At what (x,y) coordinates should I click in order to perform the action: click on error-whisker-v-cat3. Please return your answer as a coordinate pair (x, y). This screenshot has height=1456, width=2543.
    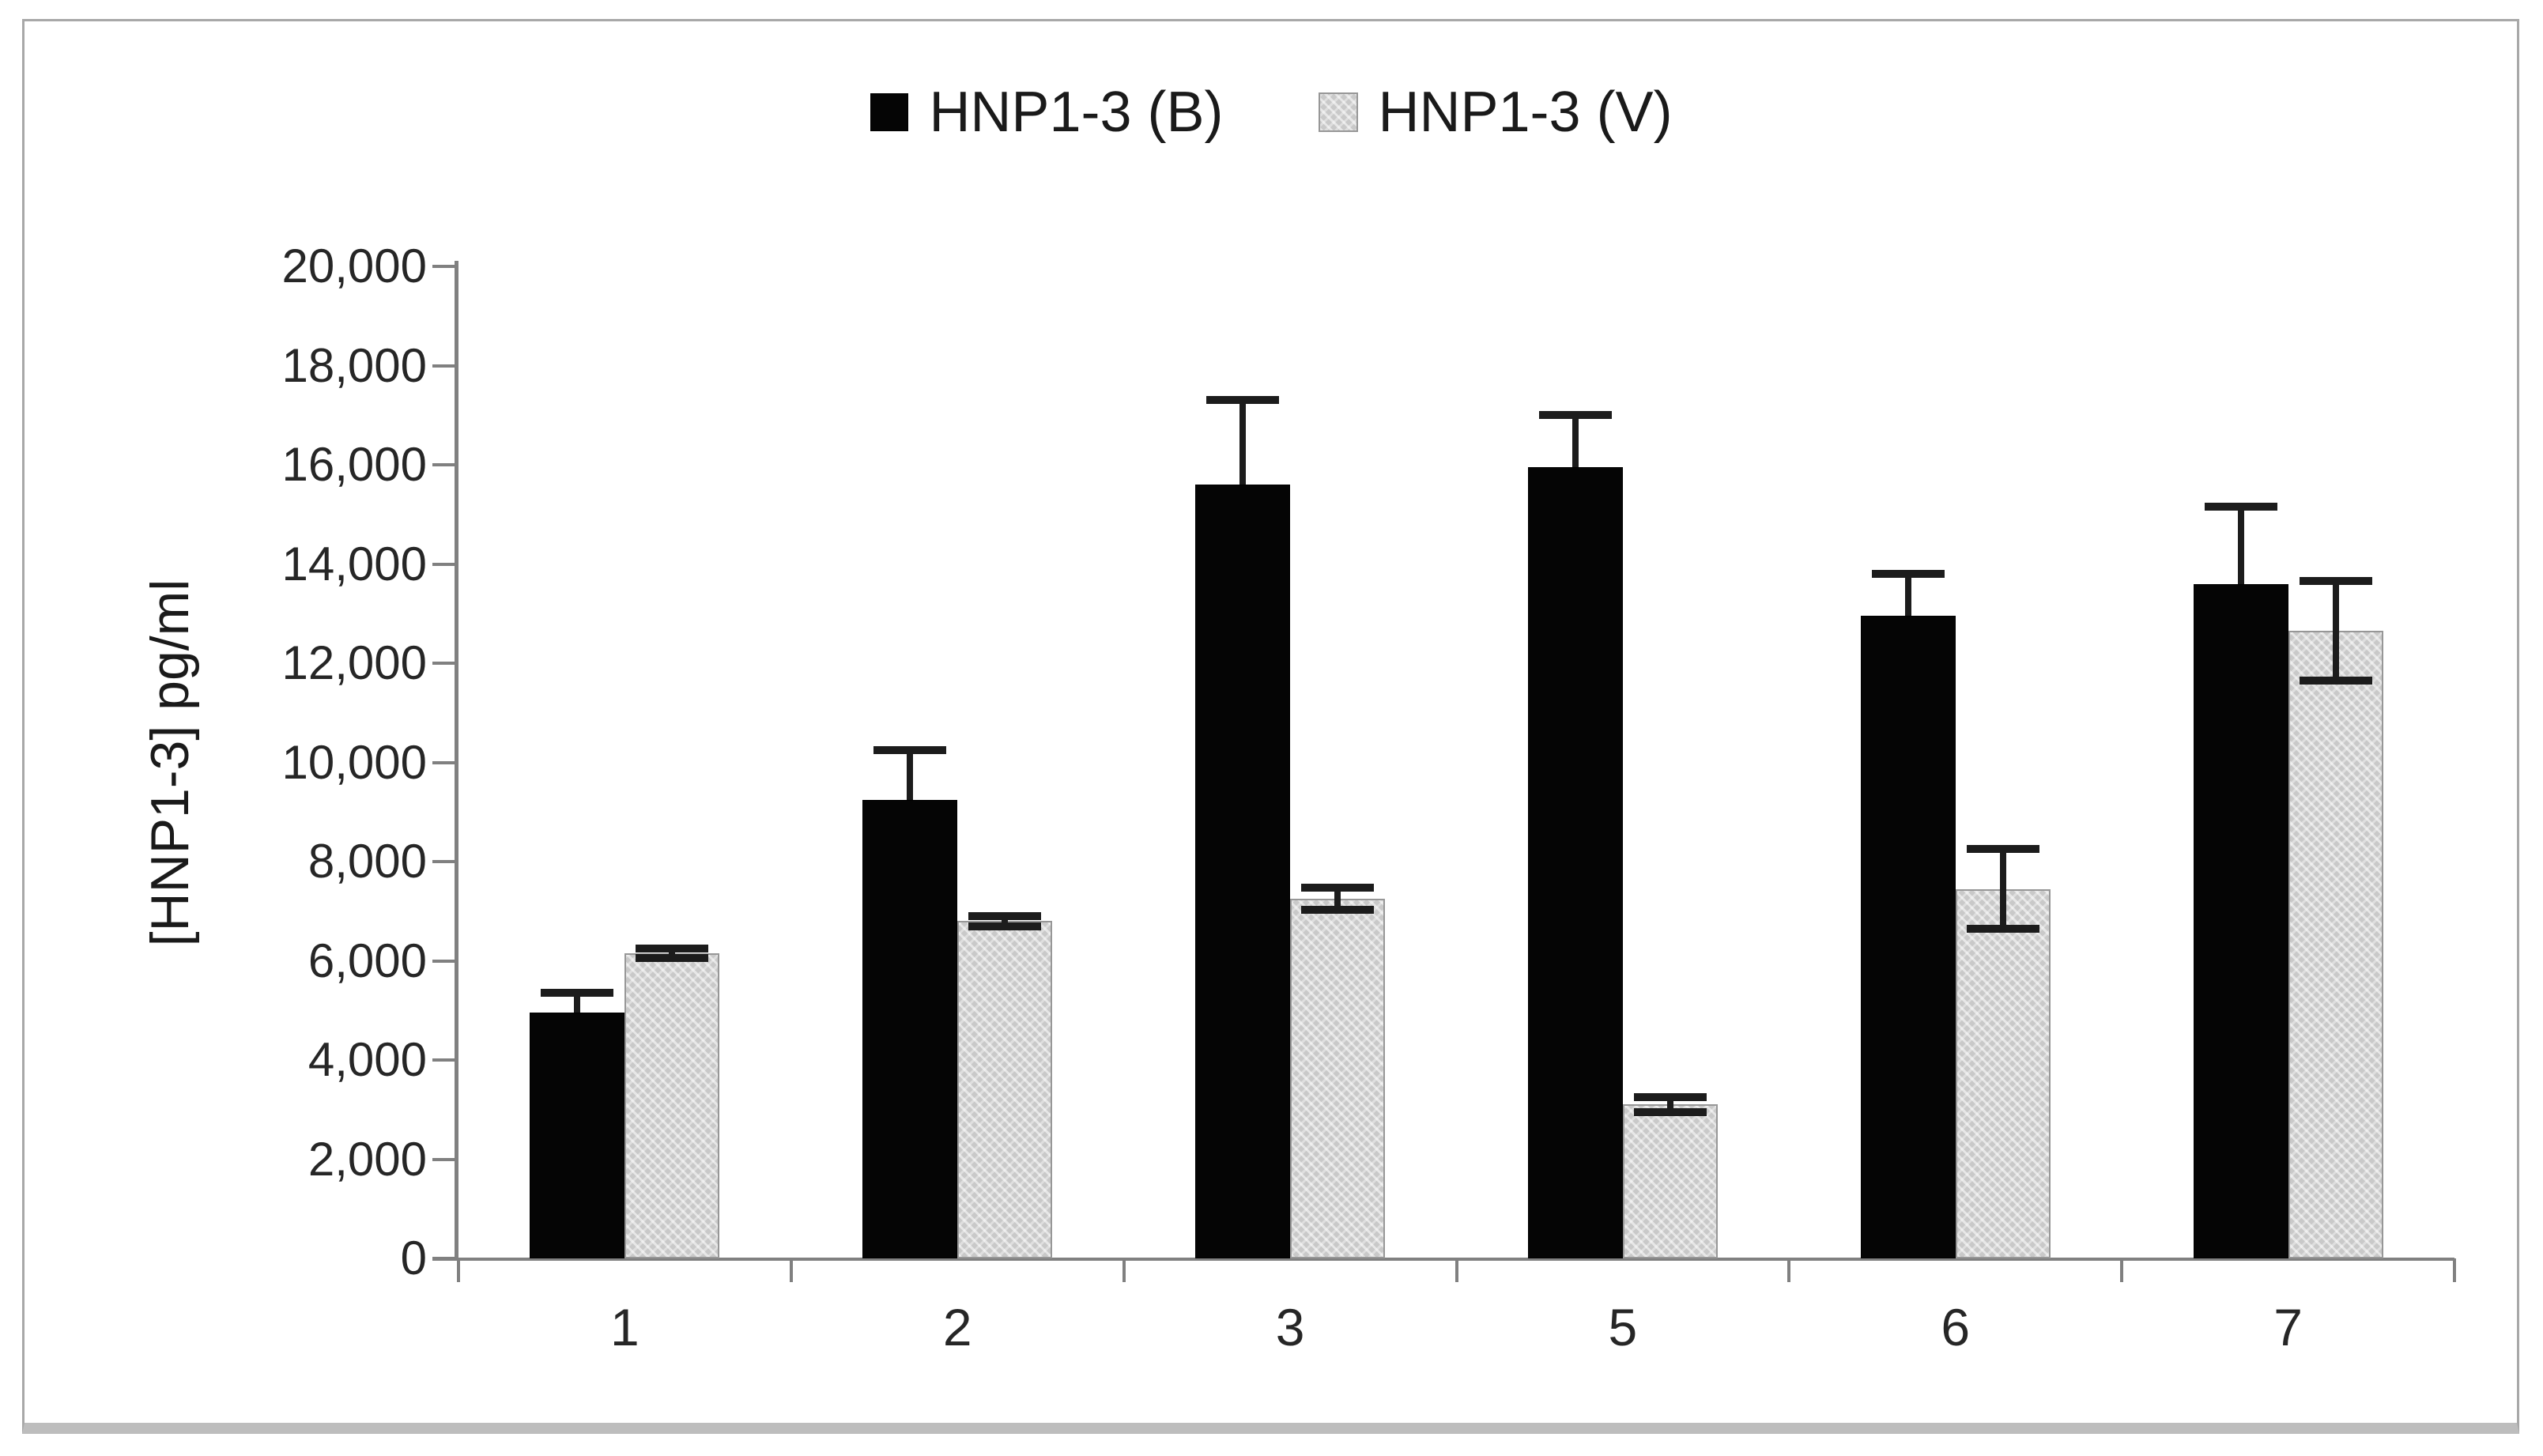
    Looking at the image, I should click on (1337, 899).